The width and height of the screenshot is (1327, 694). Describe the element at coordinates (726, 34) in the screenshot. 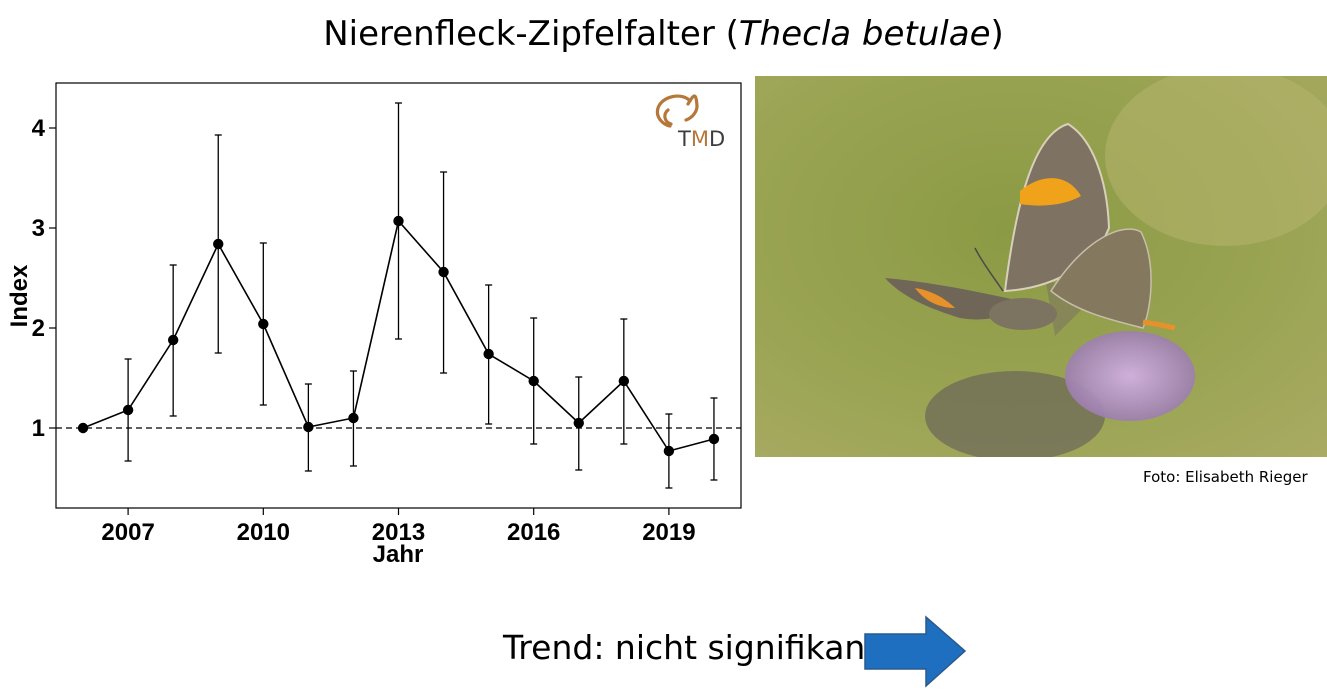

I see `title-open-paren: (` at that location.